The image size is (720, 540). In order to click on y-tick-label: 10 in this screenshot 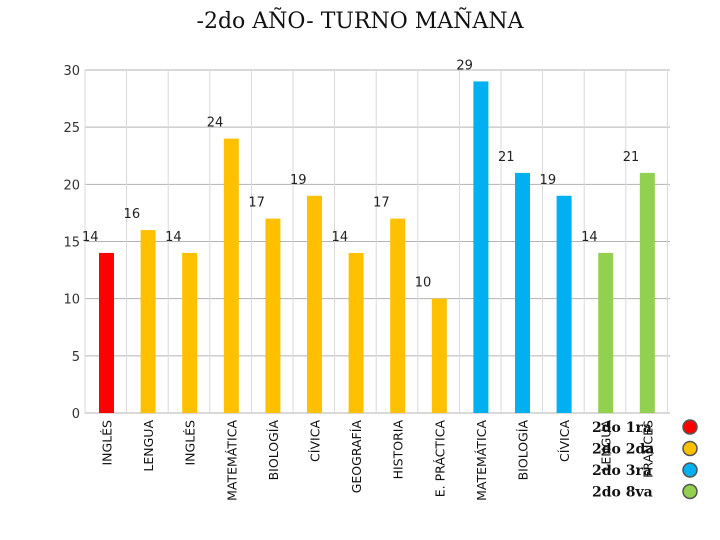, I will do `click(71, 300)`.